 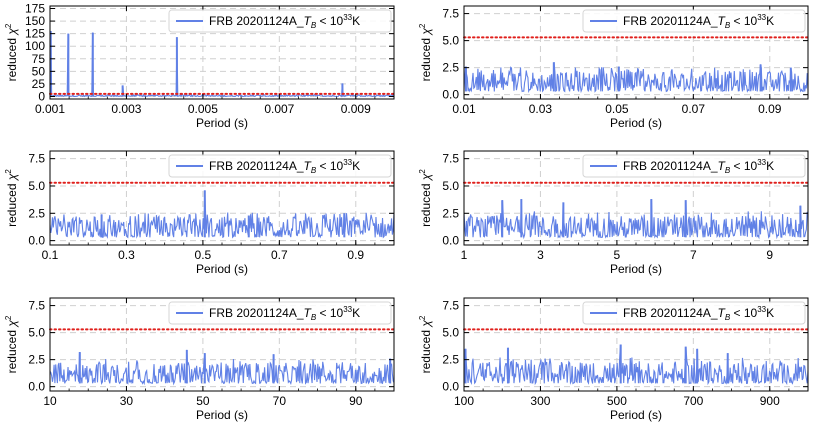 I want to click on x-tick-label: 70, so click(x=280, y=401).